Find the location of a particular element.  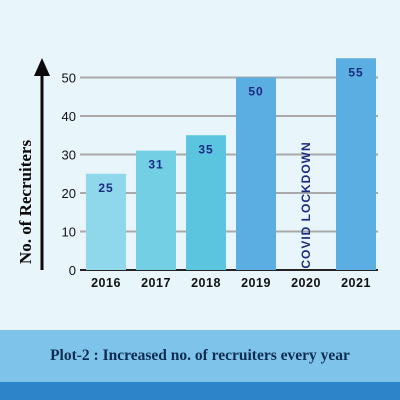

x-tick-label-2020: 2020 is located at coordinates (306, 283).